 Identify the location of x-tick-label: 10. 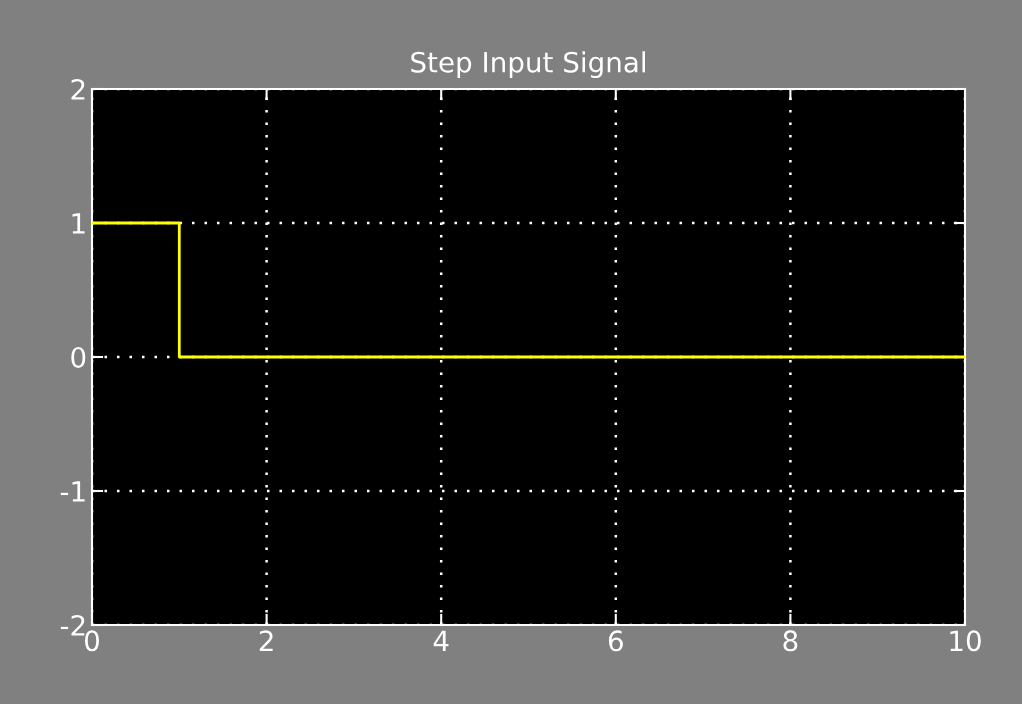
(965, 641).